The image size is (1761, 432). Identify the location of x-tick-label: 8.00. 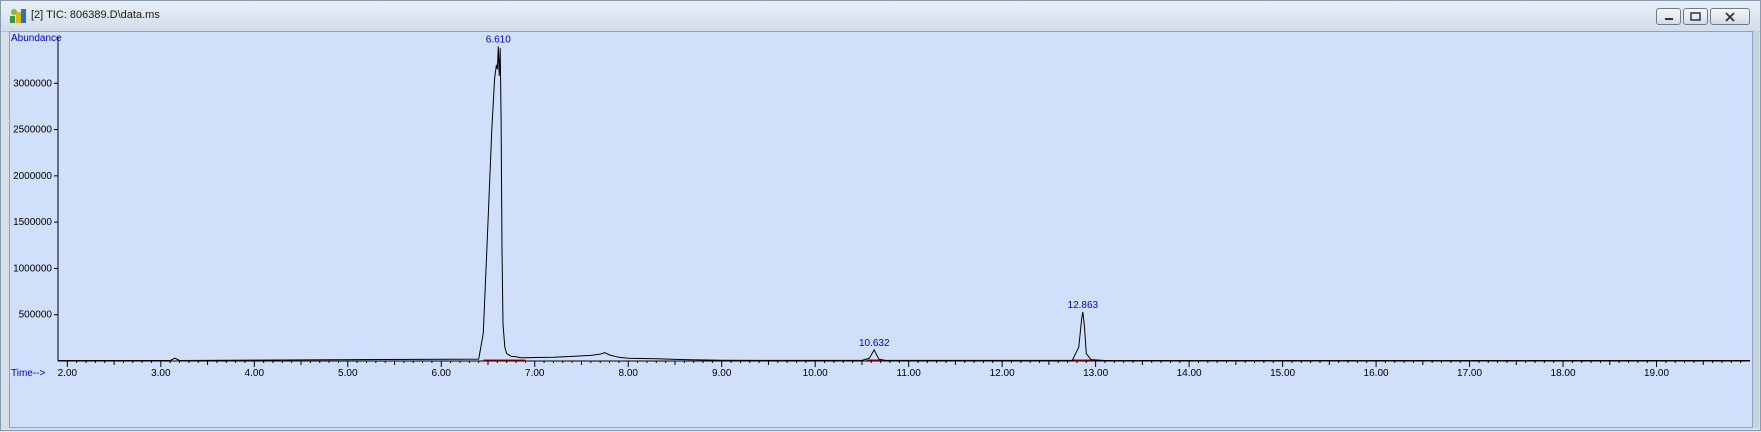
(628, 373).